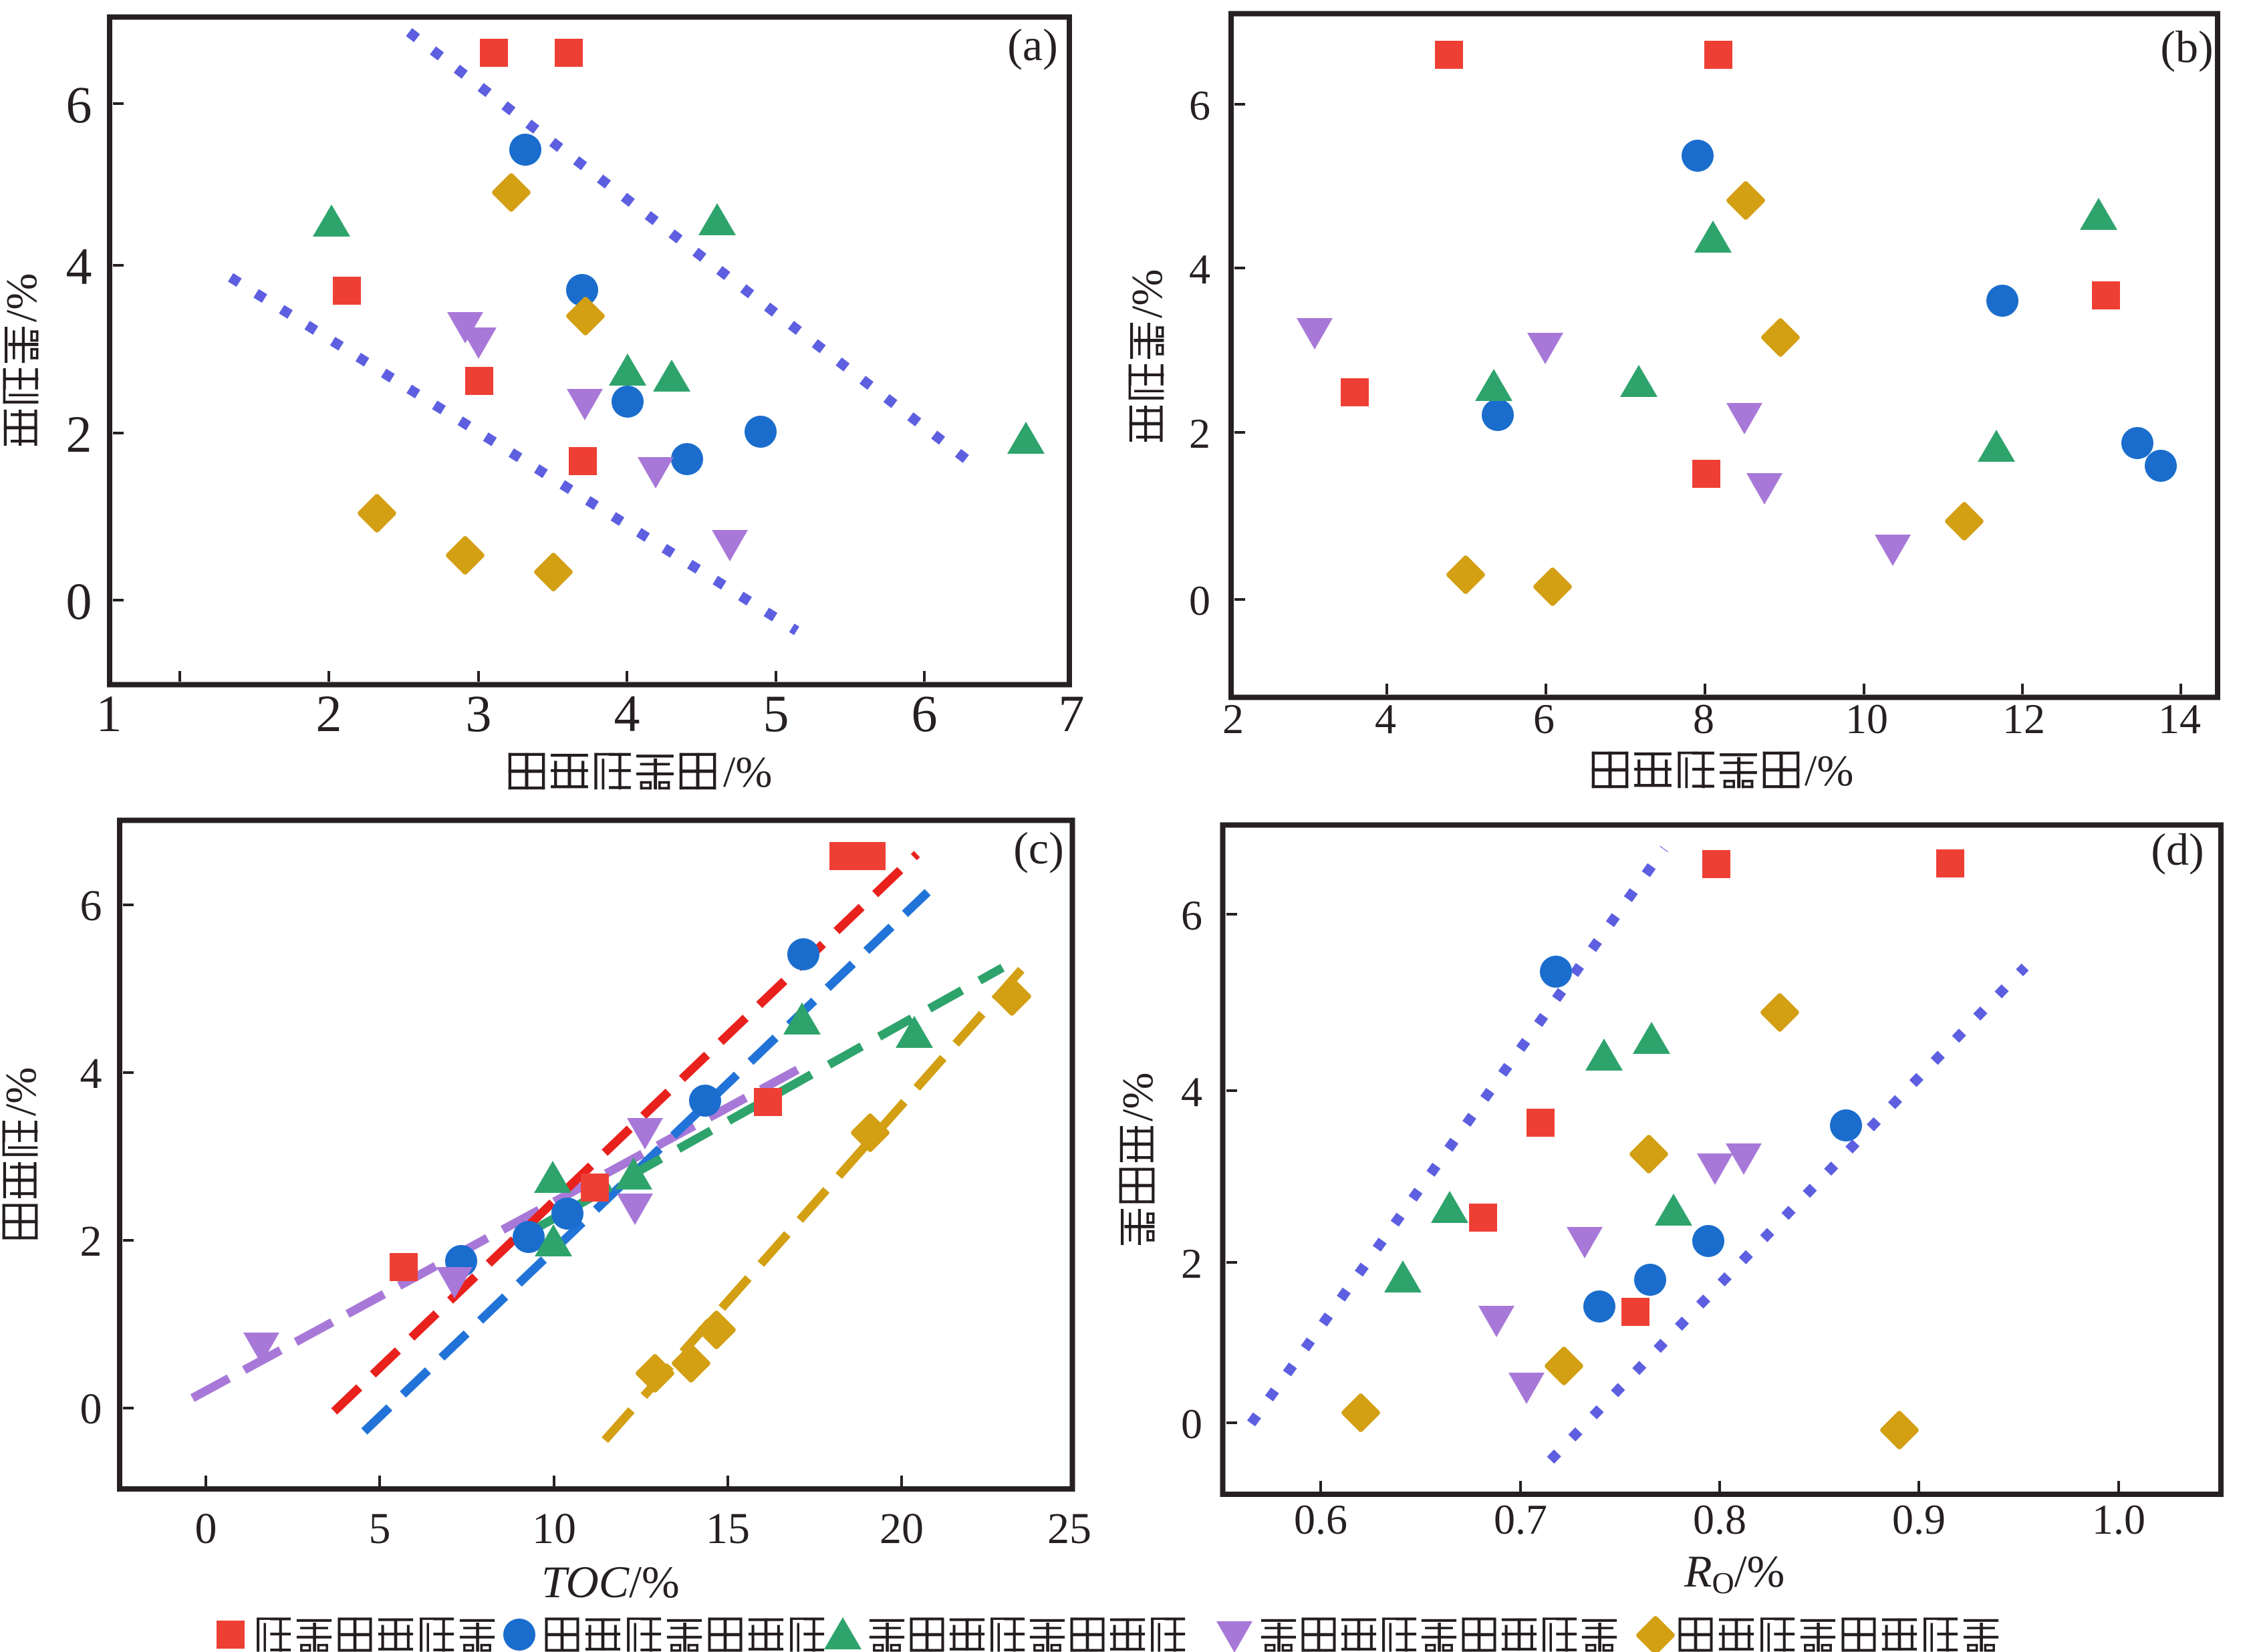 Image resolution: width=2251 pixels, height=1652 pixels. Describe the element at coordinates (902, 1529) in the screenshot. I see `svg-text: 20` at that location.